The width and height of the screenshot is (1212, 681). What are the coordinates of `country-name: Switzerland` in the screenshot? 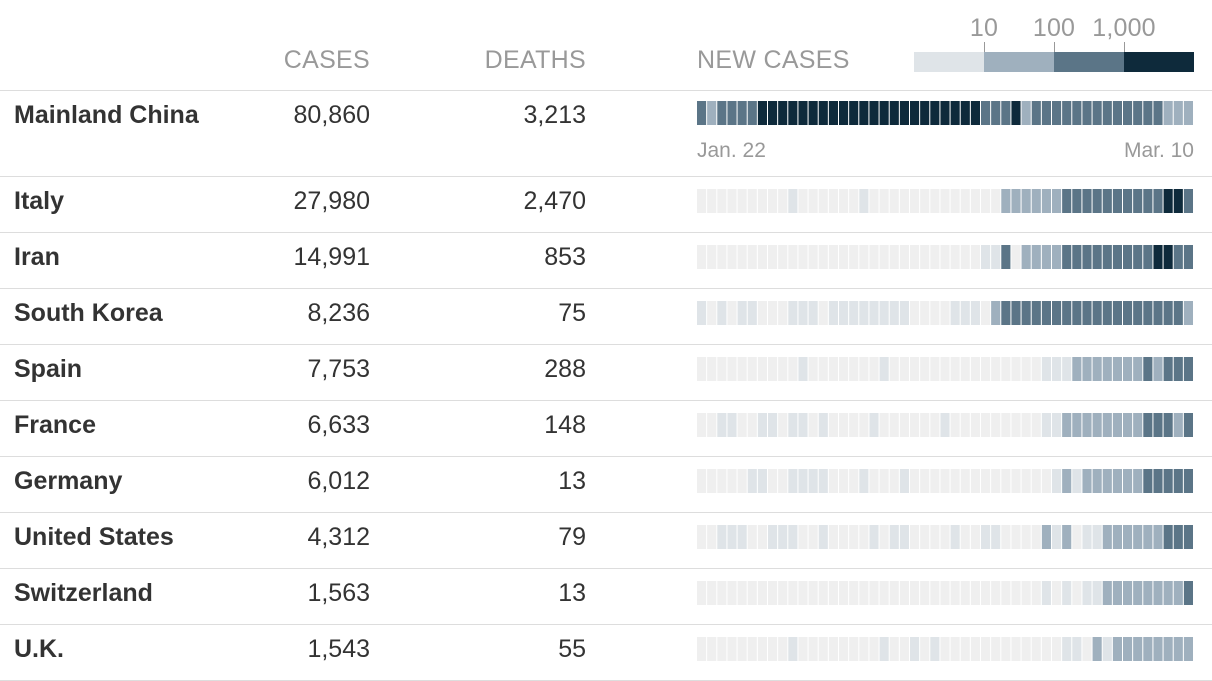 It's located at (83, 593).